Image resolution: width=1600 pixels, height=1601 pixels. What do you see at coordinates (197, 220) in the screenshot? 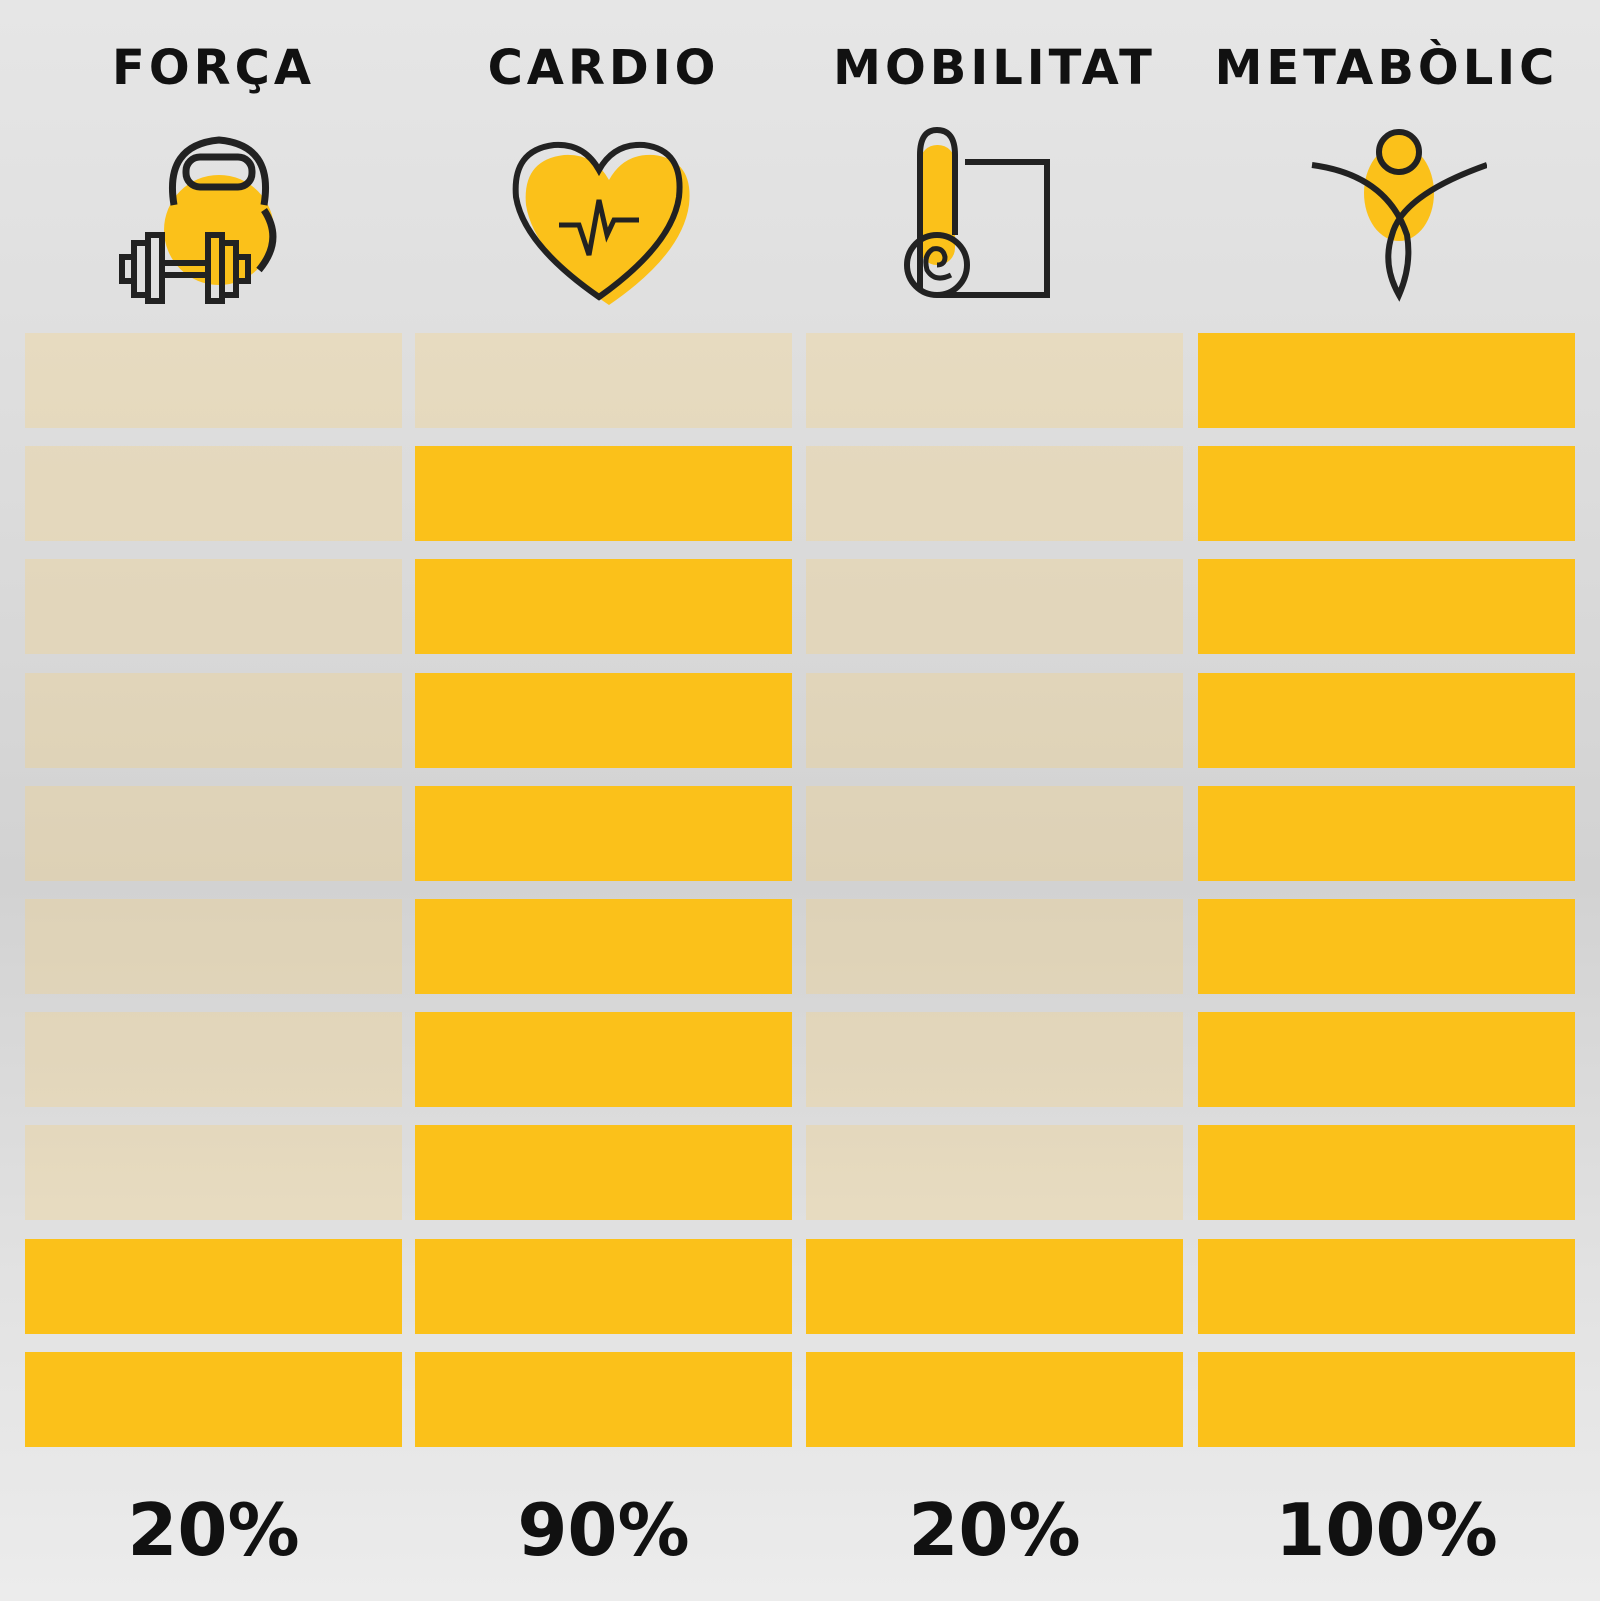
I see `kettlebell-dumbbell-icon` at bounding box center [197, 220].